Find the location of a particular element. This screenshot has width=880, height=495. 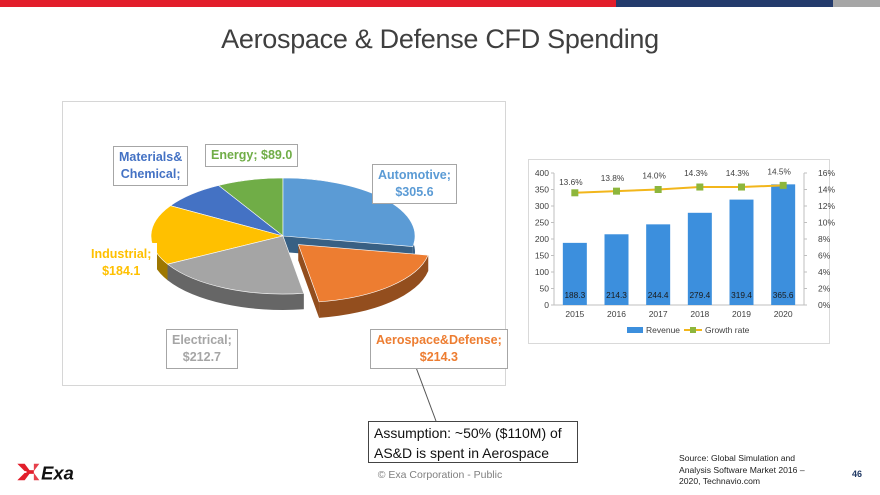

source-line2: Analysis Software Market 2016 – is located at coordinates (742, 469).